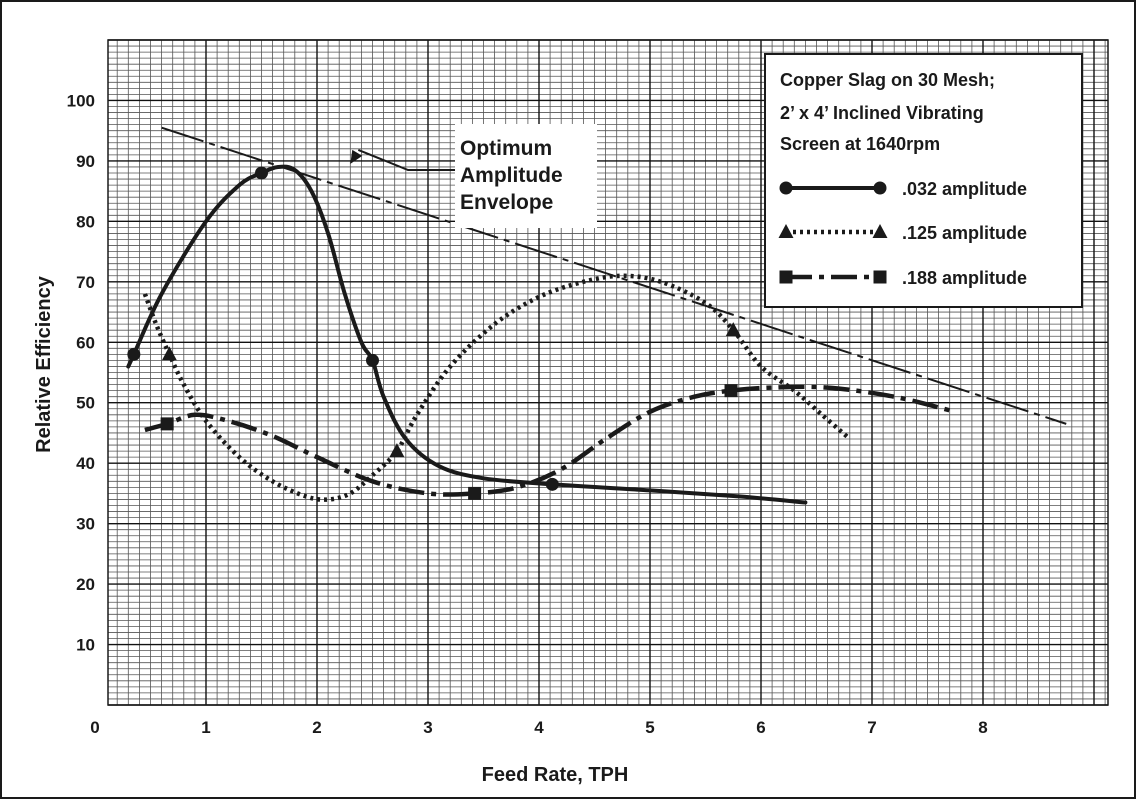  What do you see at coordinates (85, 645) in the screenshot?
I see `y-tick-label: 10` at bounding box center [85, 645].